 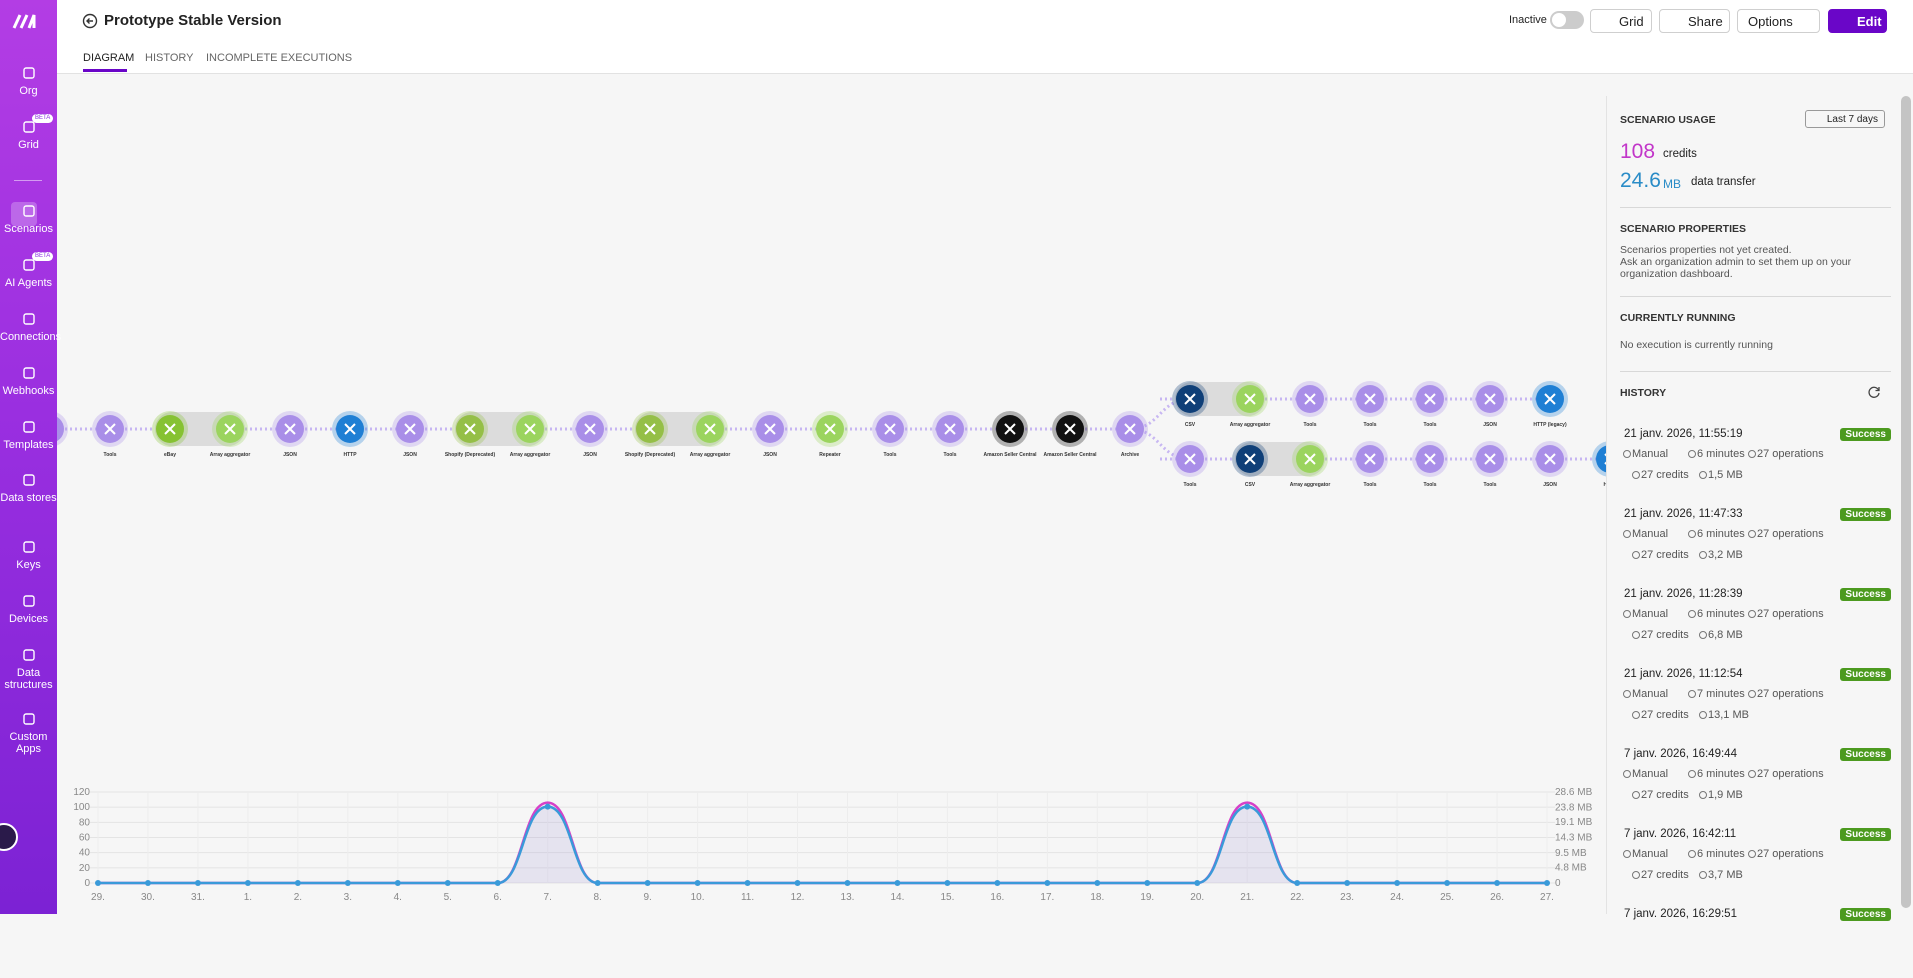 What do you see at coordinates (1680, 754) in the screenshot?
I see `run-time: 7 janv. 2026, 16:49:44` at bounding box center [1680, 754].